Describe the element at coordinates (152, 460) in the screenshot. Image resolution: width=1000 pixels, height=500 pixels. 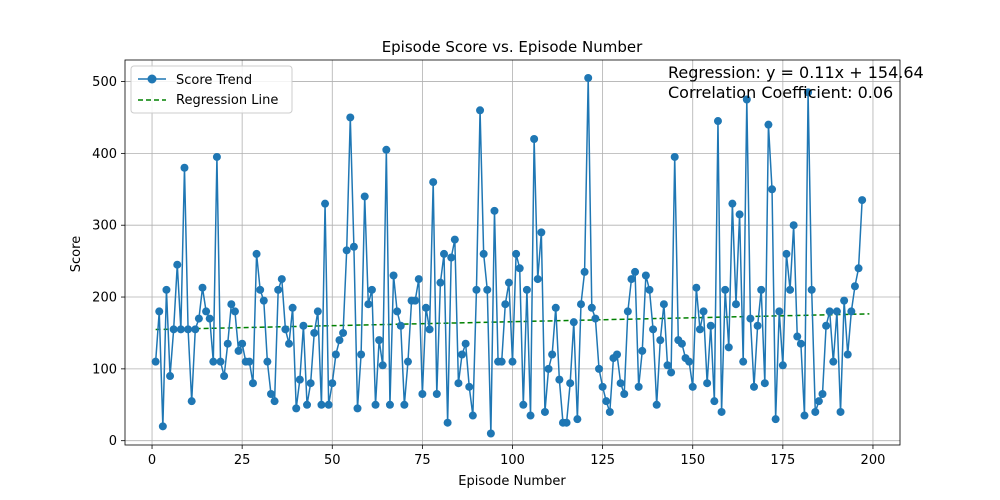
I see `x-tick-label: 0` at that location.